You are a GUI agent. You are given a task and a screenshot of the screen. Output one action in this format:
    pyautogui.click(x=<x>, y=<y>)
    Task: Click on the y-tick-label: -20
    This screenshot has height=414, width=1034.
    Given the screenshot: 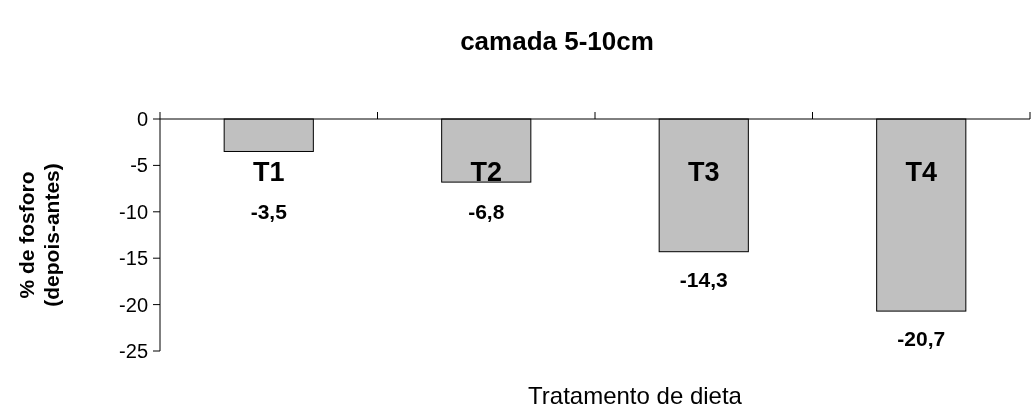 What is the action you would take?
    pyautogui.click(x=133, y=304)
    